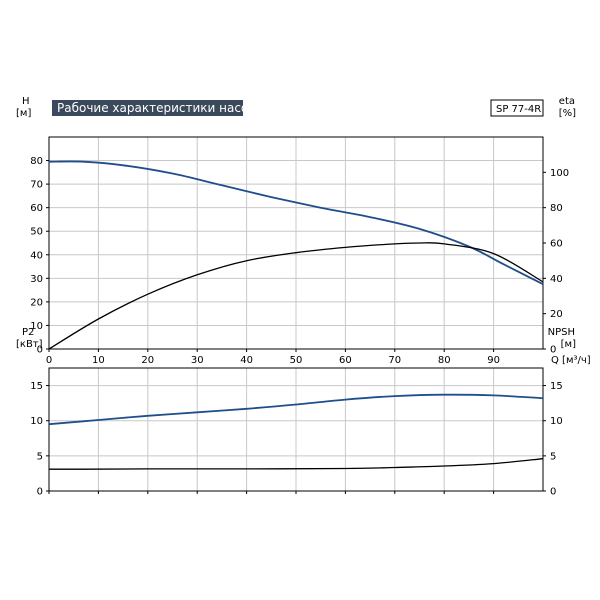  Describe the element at coordinates (568, 344) in the screenshot. I see `y-right-axis-unit: [м]` at that location.